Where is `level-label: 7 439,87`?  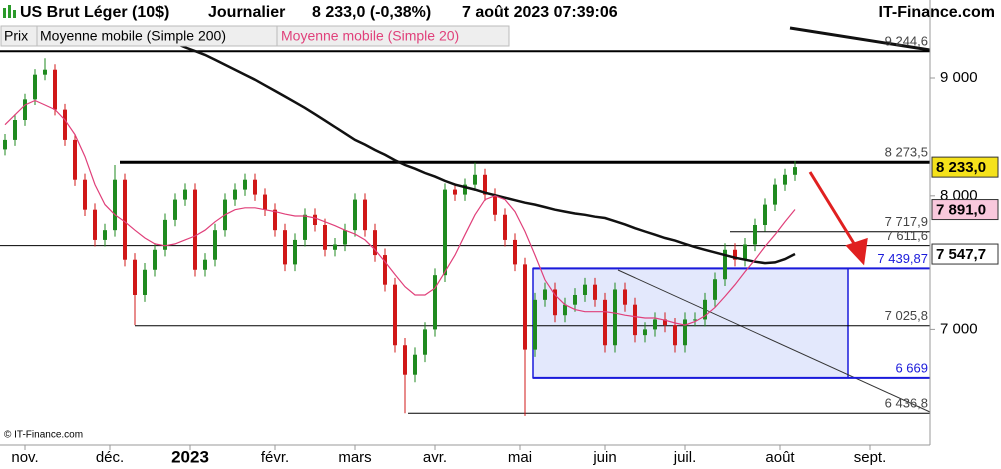
level-label: 7 439,87 is located at coordinates (902, 258).